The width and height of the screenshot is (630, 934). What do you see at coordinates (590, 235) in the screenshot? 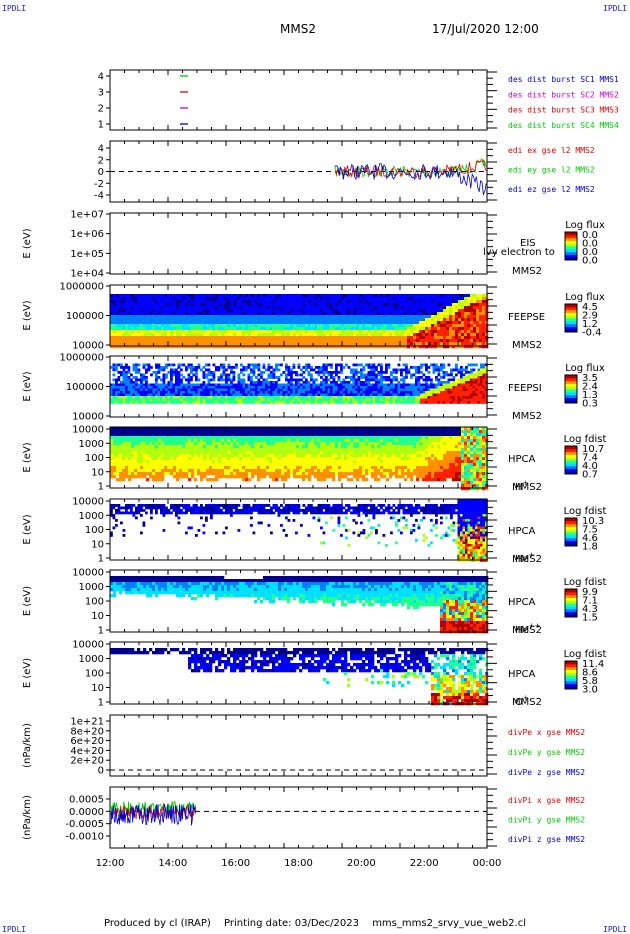
I see `colorbar-tick-label: 0.0` at bounding box center [590, 235].